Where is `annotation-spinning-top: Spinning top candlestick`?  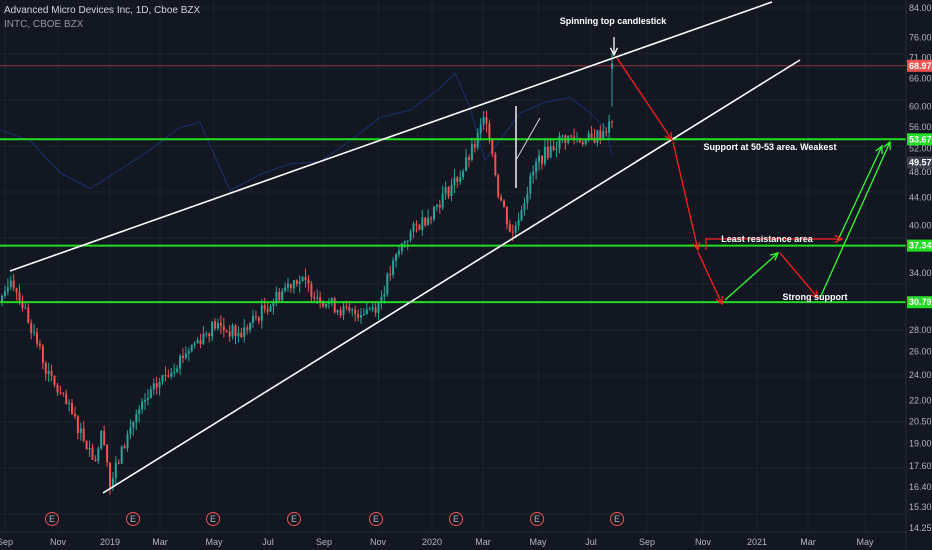
annotation-spinning-top: Spinning top candlestick is located at coordinates (614, 21).